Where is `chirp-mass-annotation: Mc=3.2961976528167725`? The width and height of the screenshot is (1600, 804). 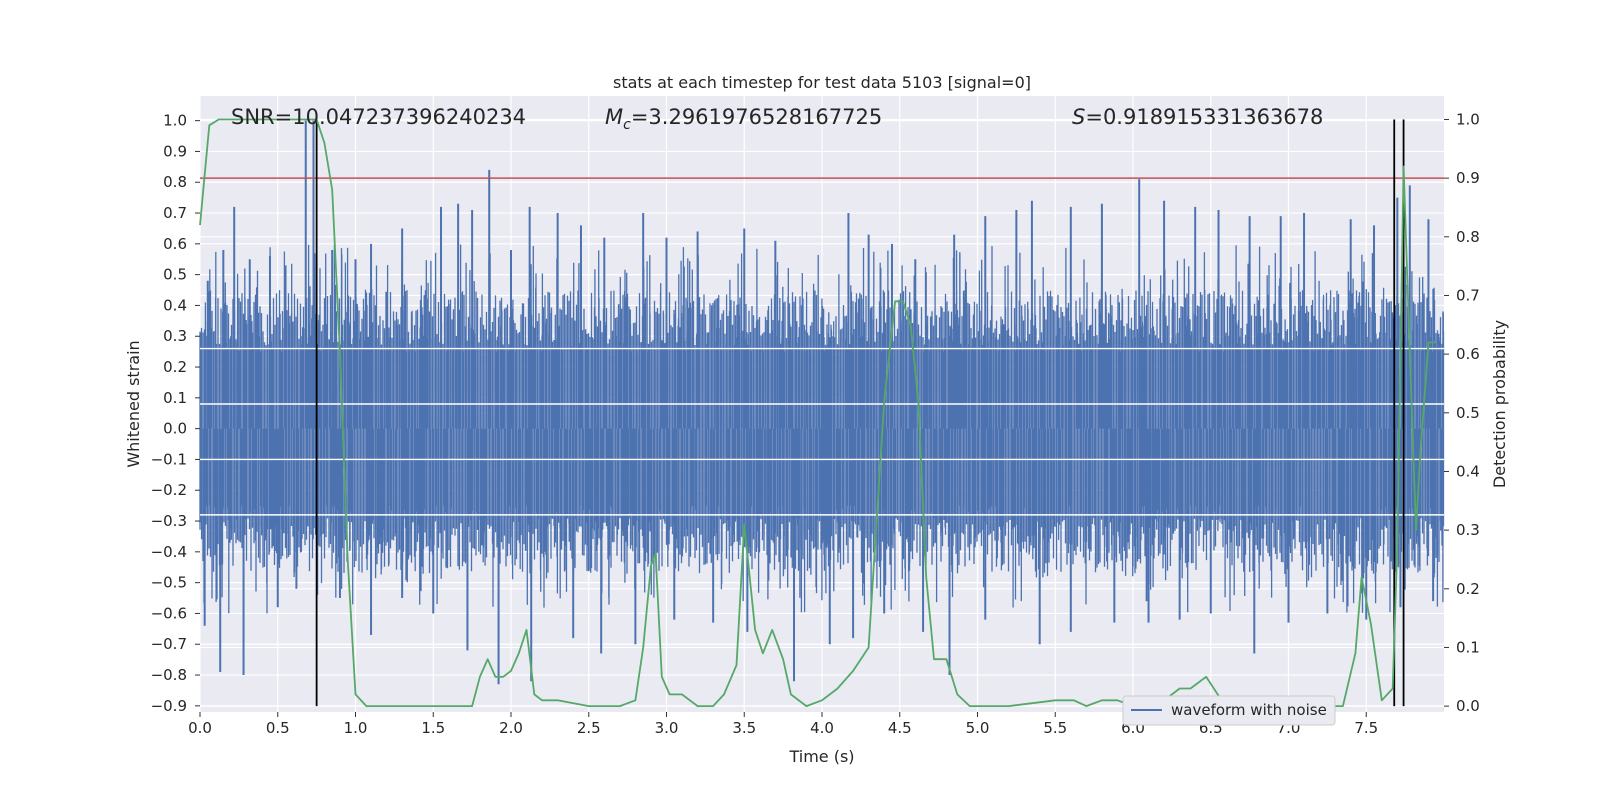
chirp-mass-annotation: Mc=3.2961976528167725 is located at coordinates (743, 119).